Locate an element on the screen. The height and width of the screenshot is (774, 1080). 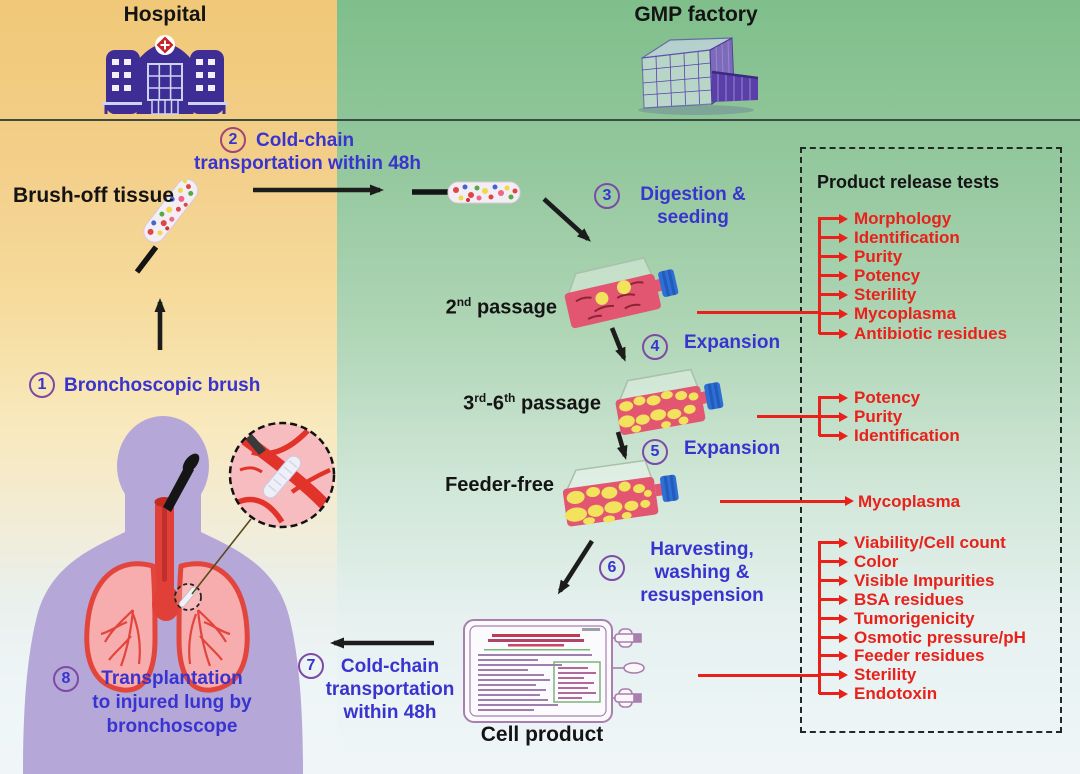
test-item: Morphology is located at coordinates (885, 218).